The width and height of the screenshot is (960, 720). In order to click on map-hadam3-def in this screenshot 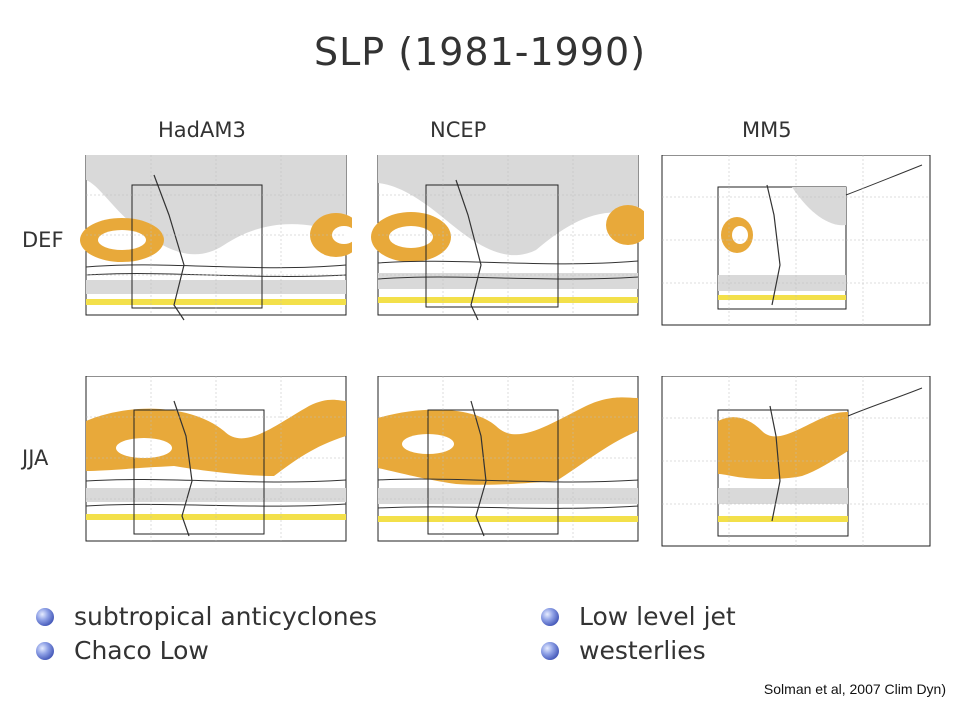, I will do `click(213, 241)`.